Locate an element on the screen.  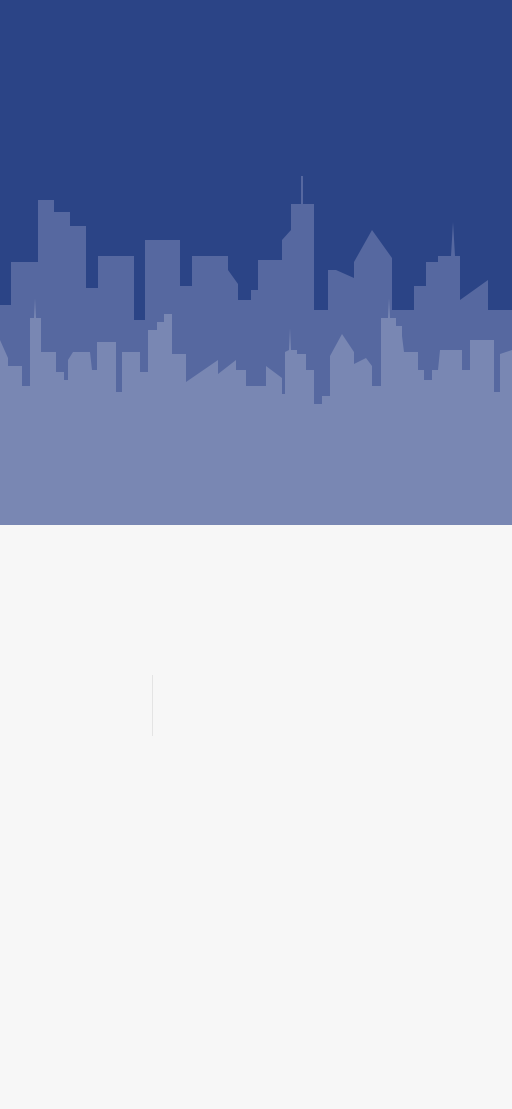
text-cursor is located at coordinates (152, 705).